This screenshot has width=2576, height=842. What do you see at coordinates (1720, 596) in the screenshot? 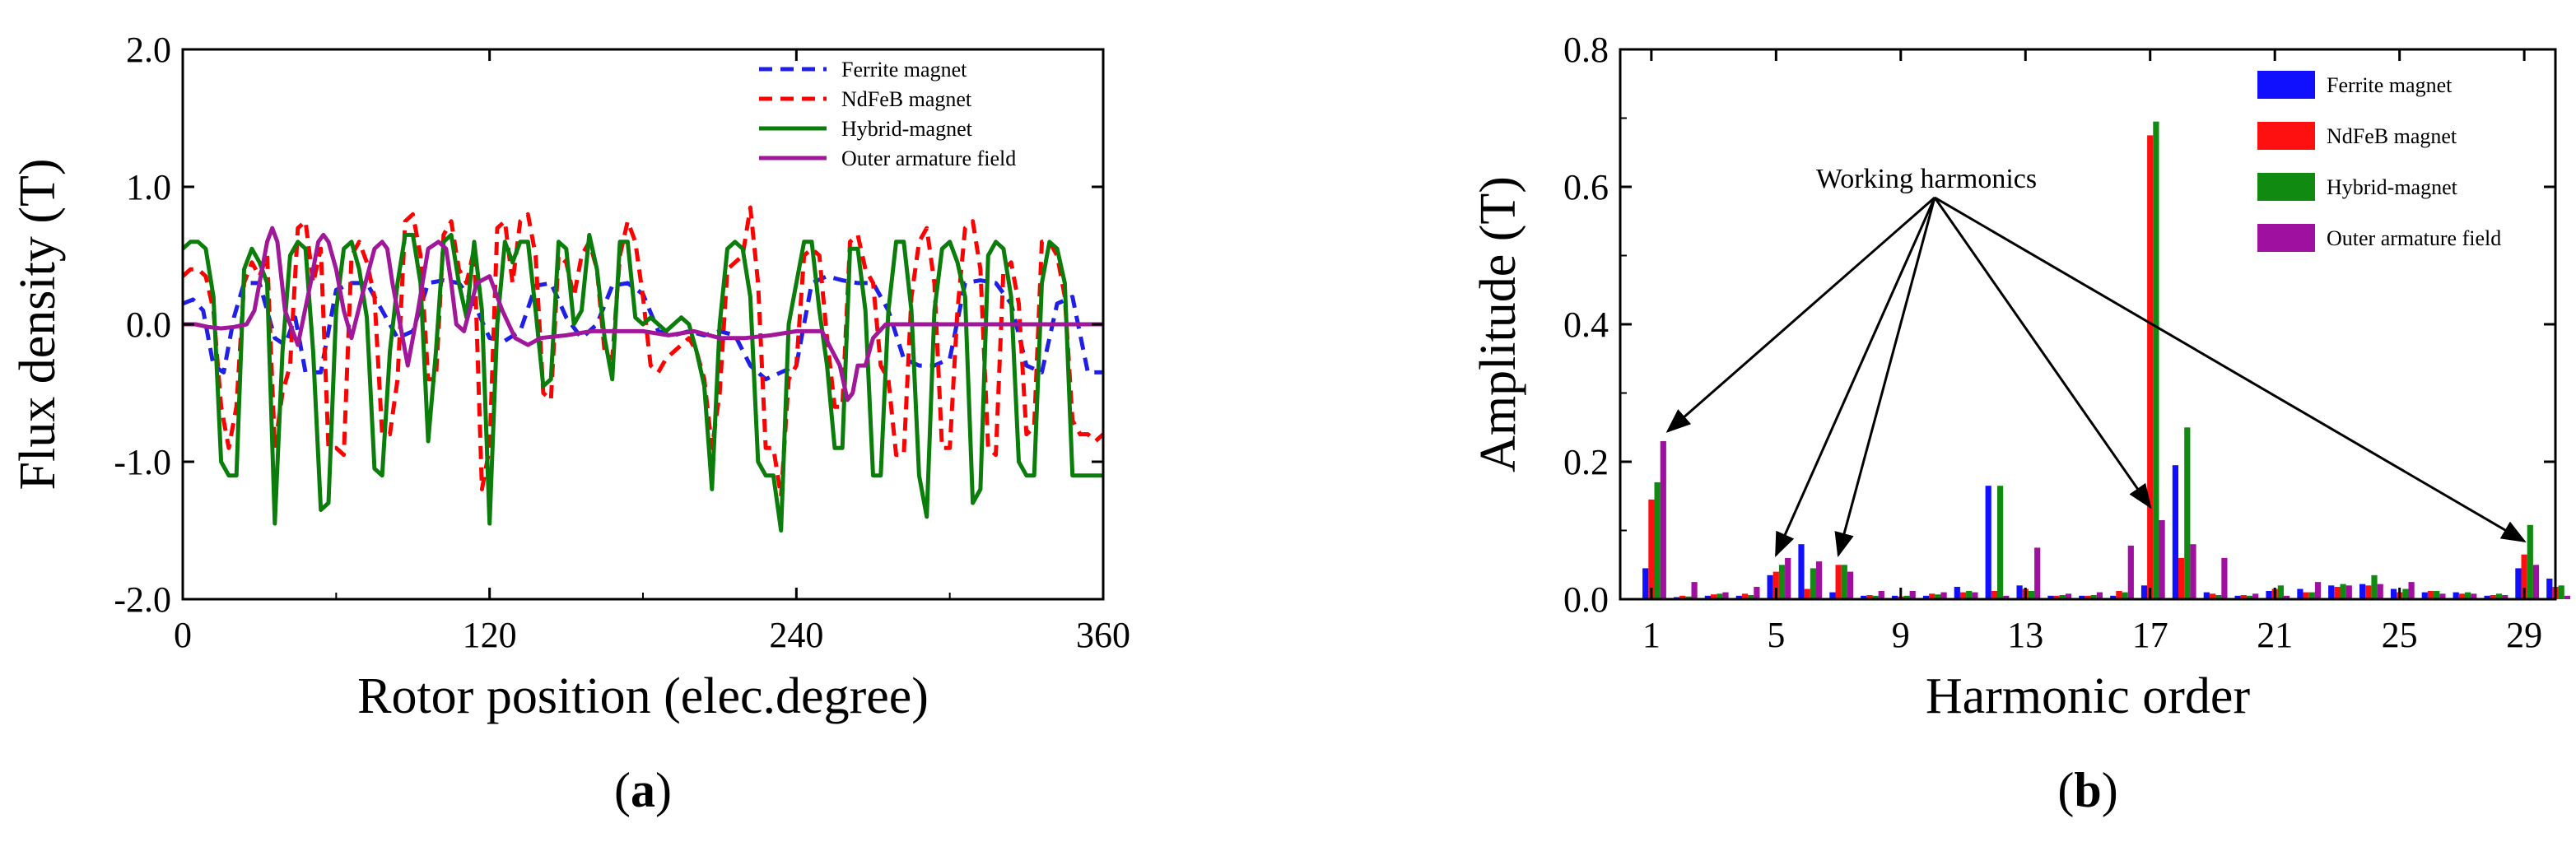
I see `bar-h3-hybrid-magnet` at bounding box center [1720, 596].